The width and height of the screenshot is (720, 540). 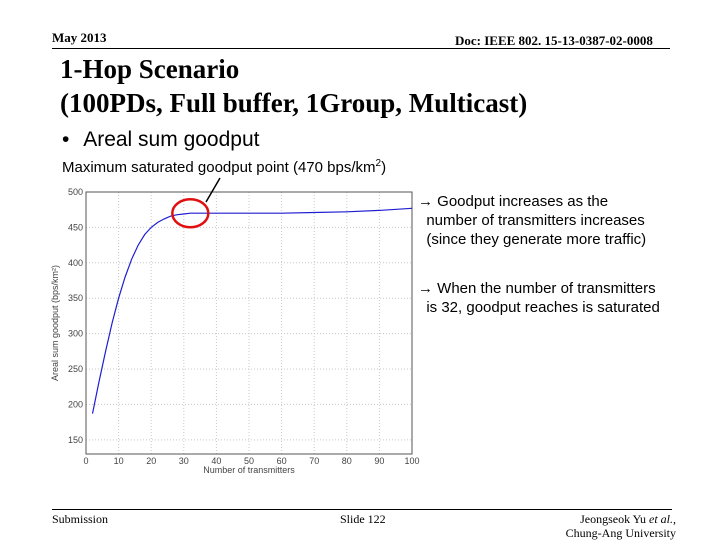 What do you see at coordinates (620, 533) in the screenshot?
I see `footer-affiliation: Chung-Ang University` at bounding box center [620, 533].